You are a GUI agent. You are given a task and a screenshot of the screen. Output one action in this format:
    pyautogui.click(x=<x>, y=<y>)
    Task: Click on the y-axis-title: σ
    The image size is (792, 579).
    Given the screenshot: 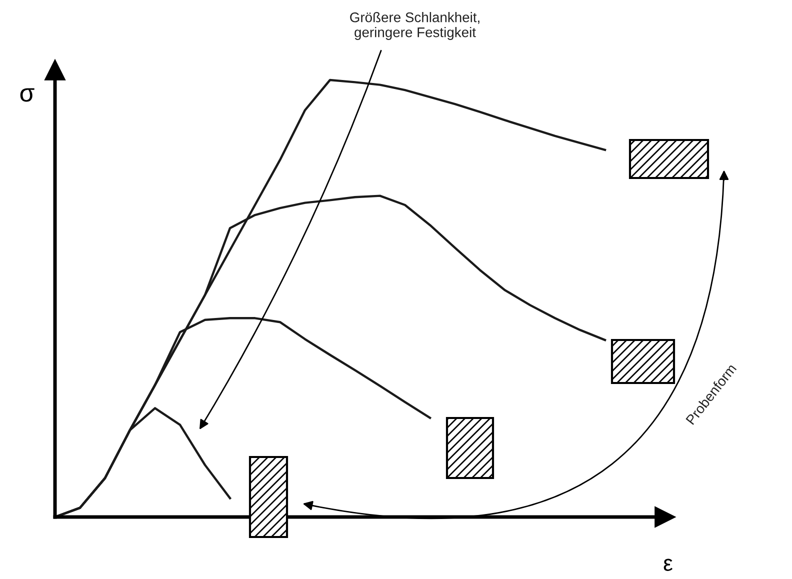 What is the action you would take?
    pyautogui.click(x=27, y=95)
    